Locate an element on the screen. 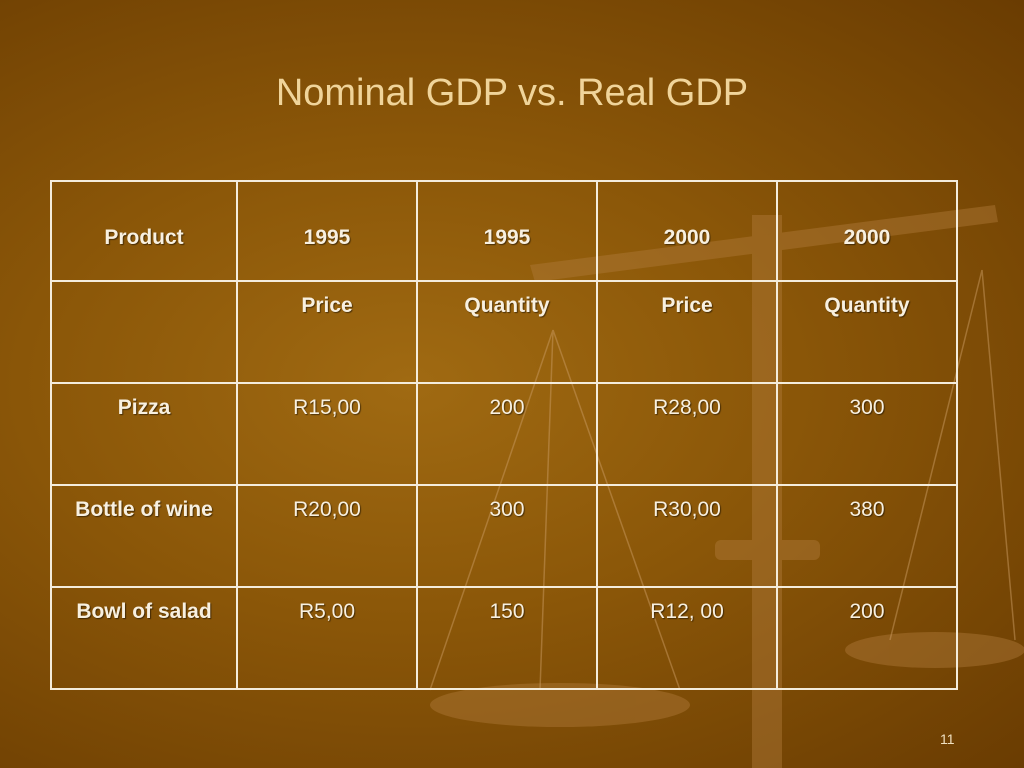  value-cell: R15,00 is located at coordinates (327, 434).